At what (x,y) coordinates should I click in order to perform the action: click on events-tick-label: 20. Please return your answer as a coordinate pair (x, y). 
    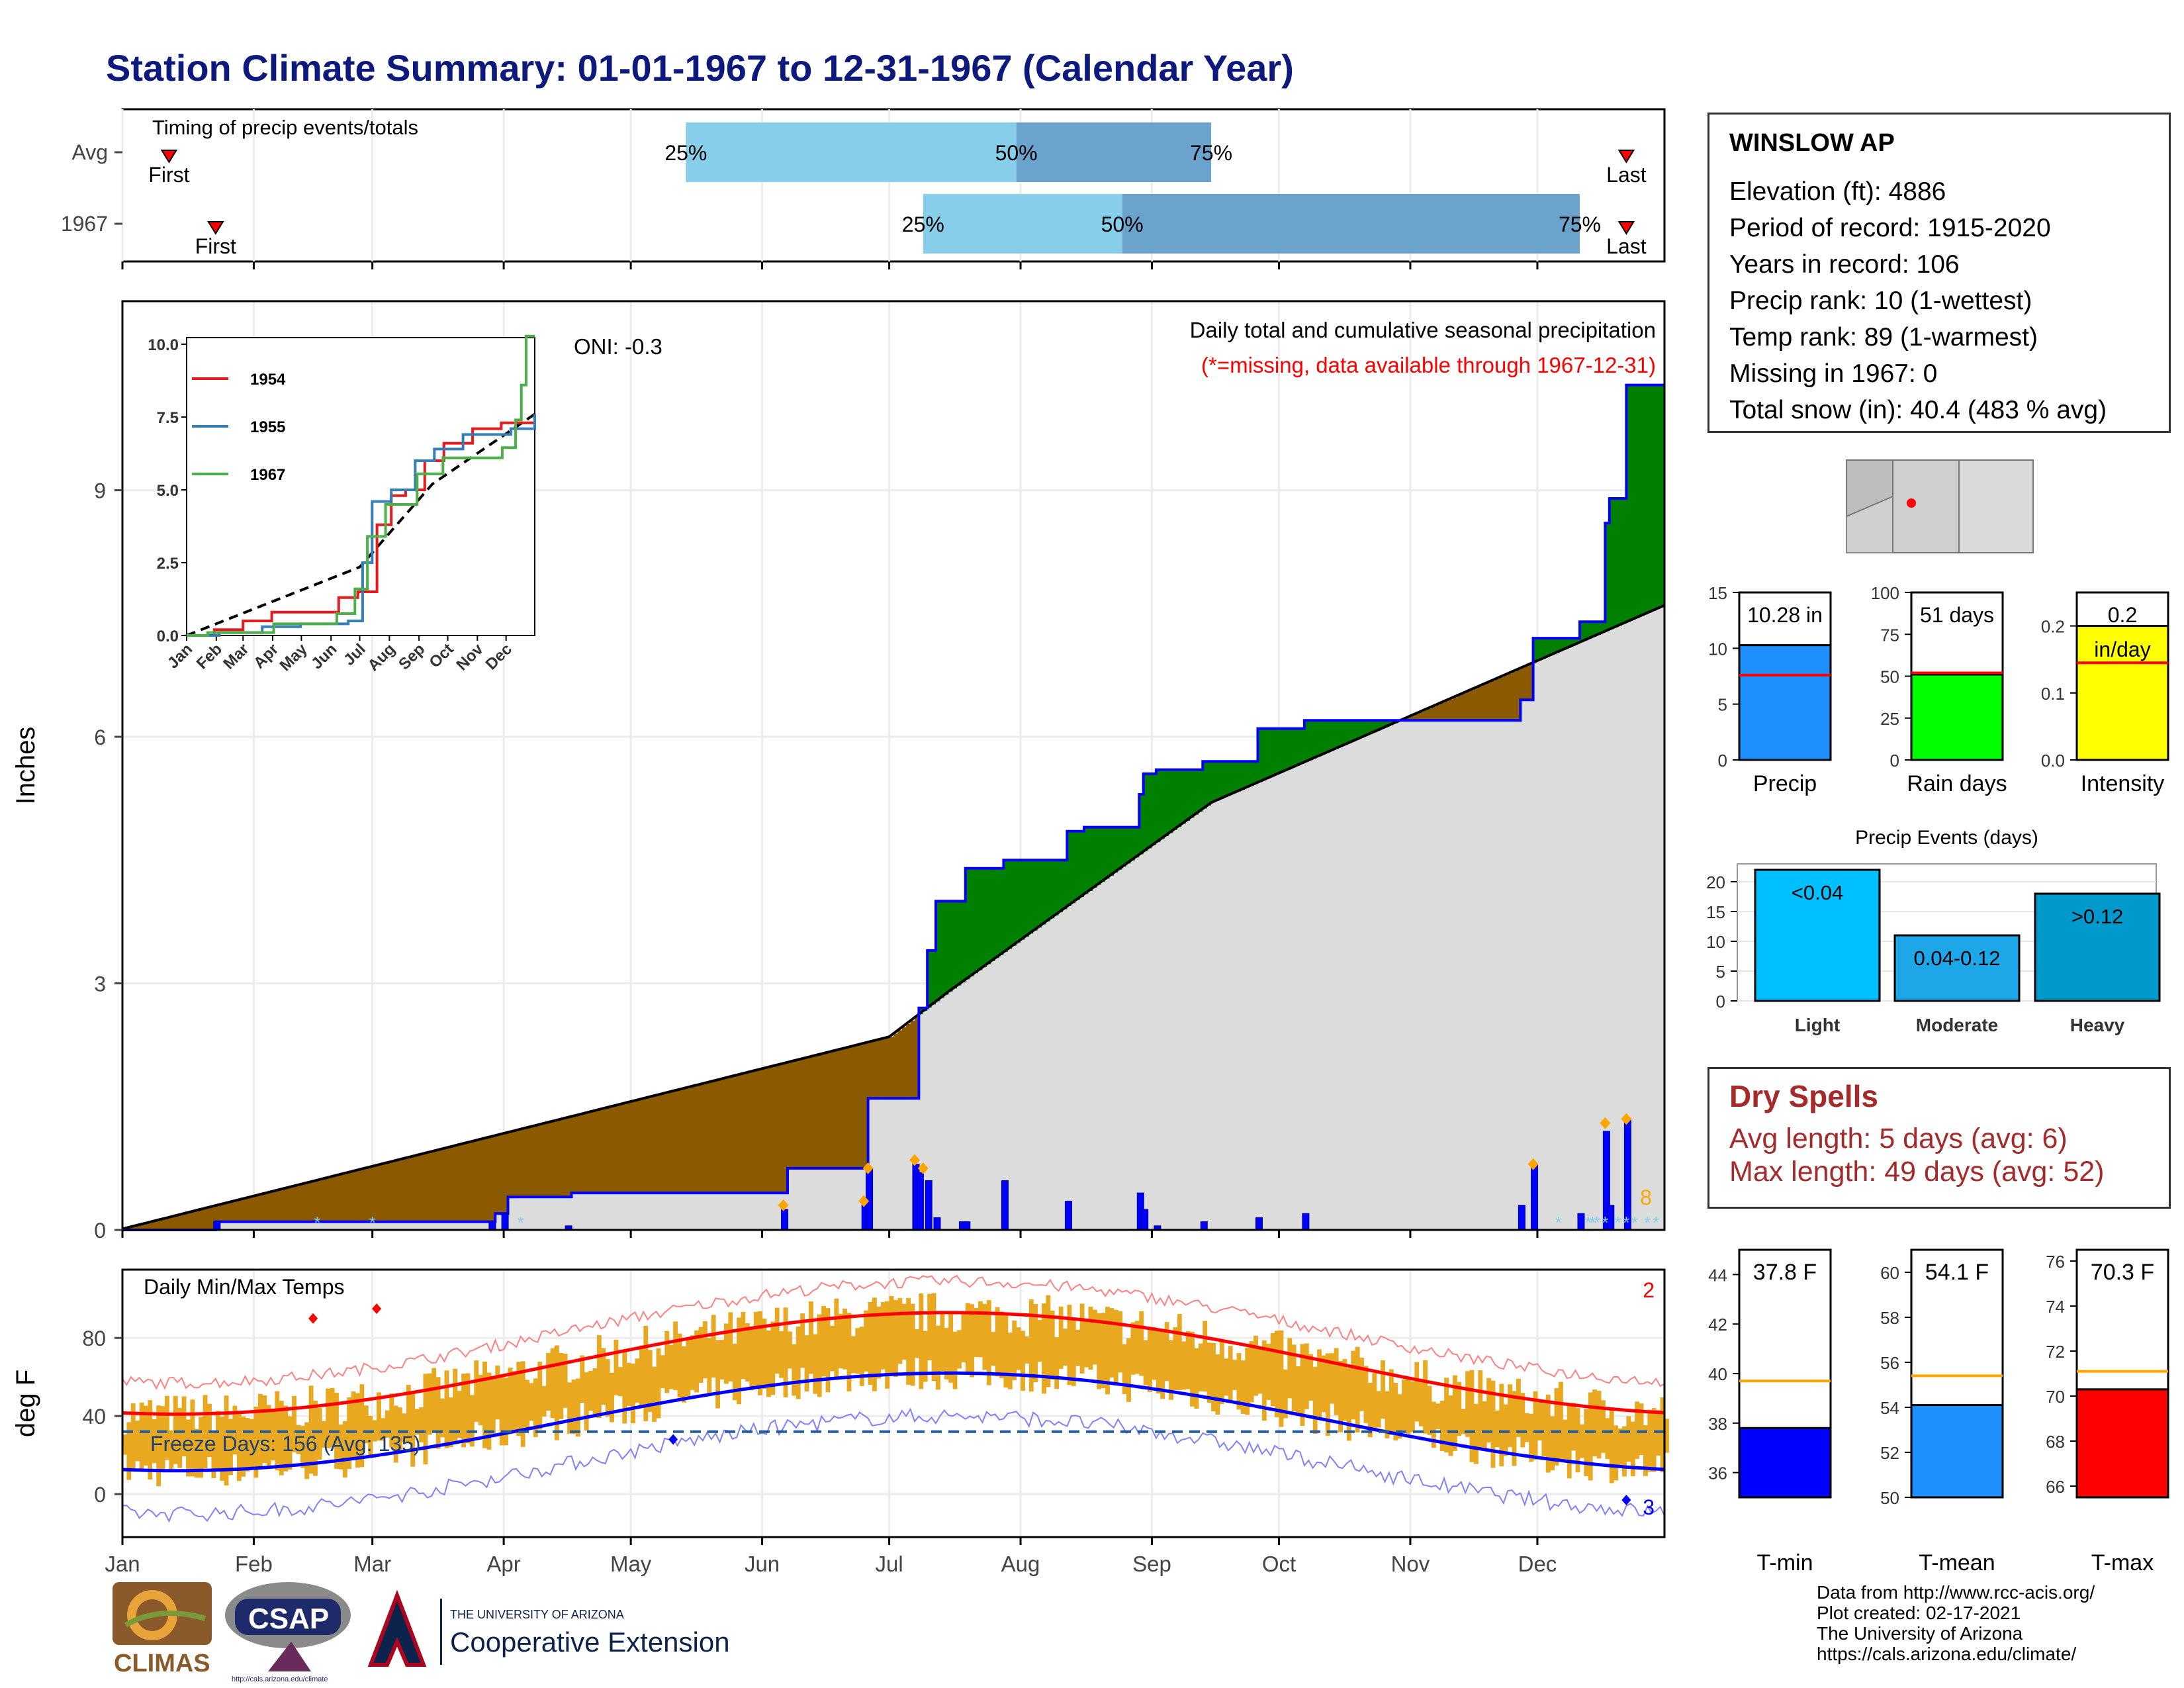
    Looking at the image, I should click on (1715, 882).